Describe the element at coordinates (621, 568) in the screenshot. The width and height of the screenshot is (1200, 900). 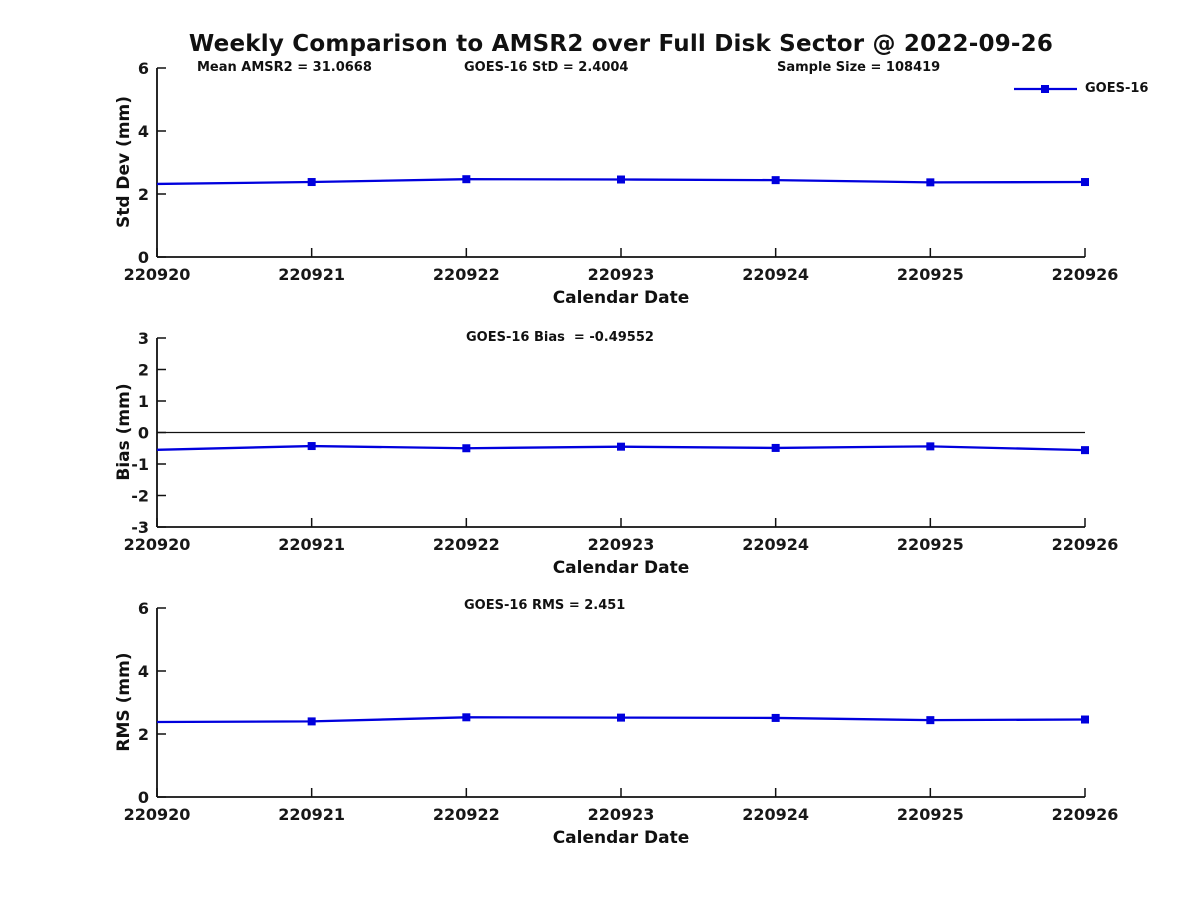
I see `xlabel-bias-plot: Calendar Date` at that location.